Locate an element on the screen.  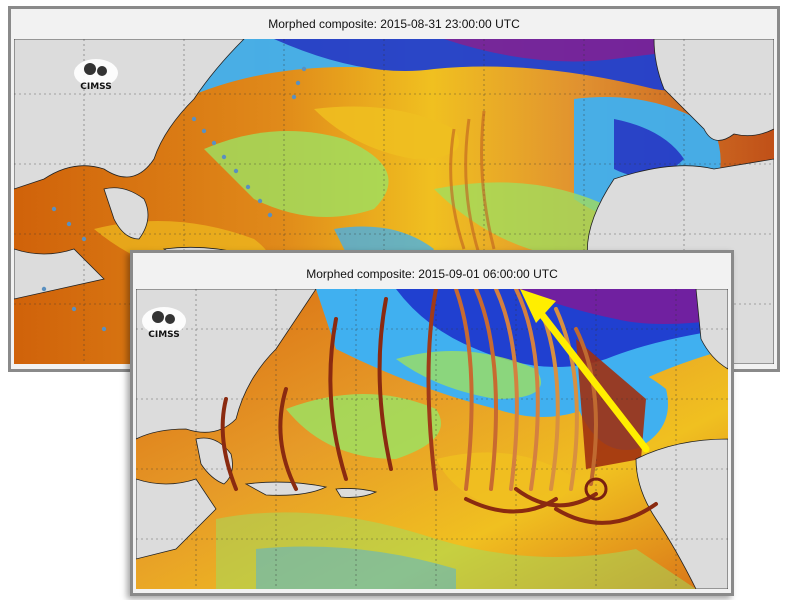
storm-ghost-arcs is located at coordinates (472, 182).